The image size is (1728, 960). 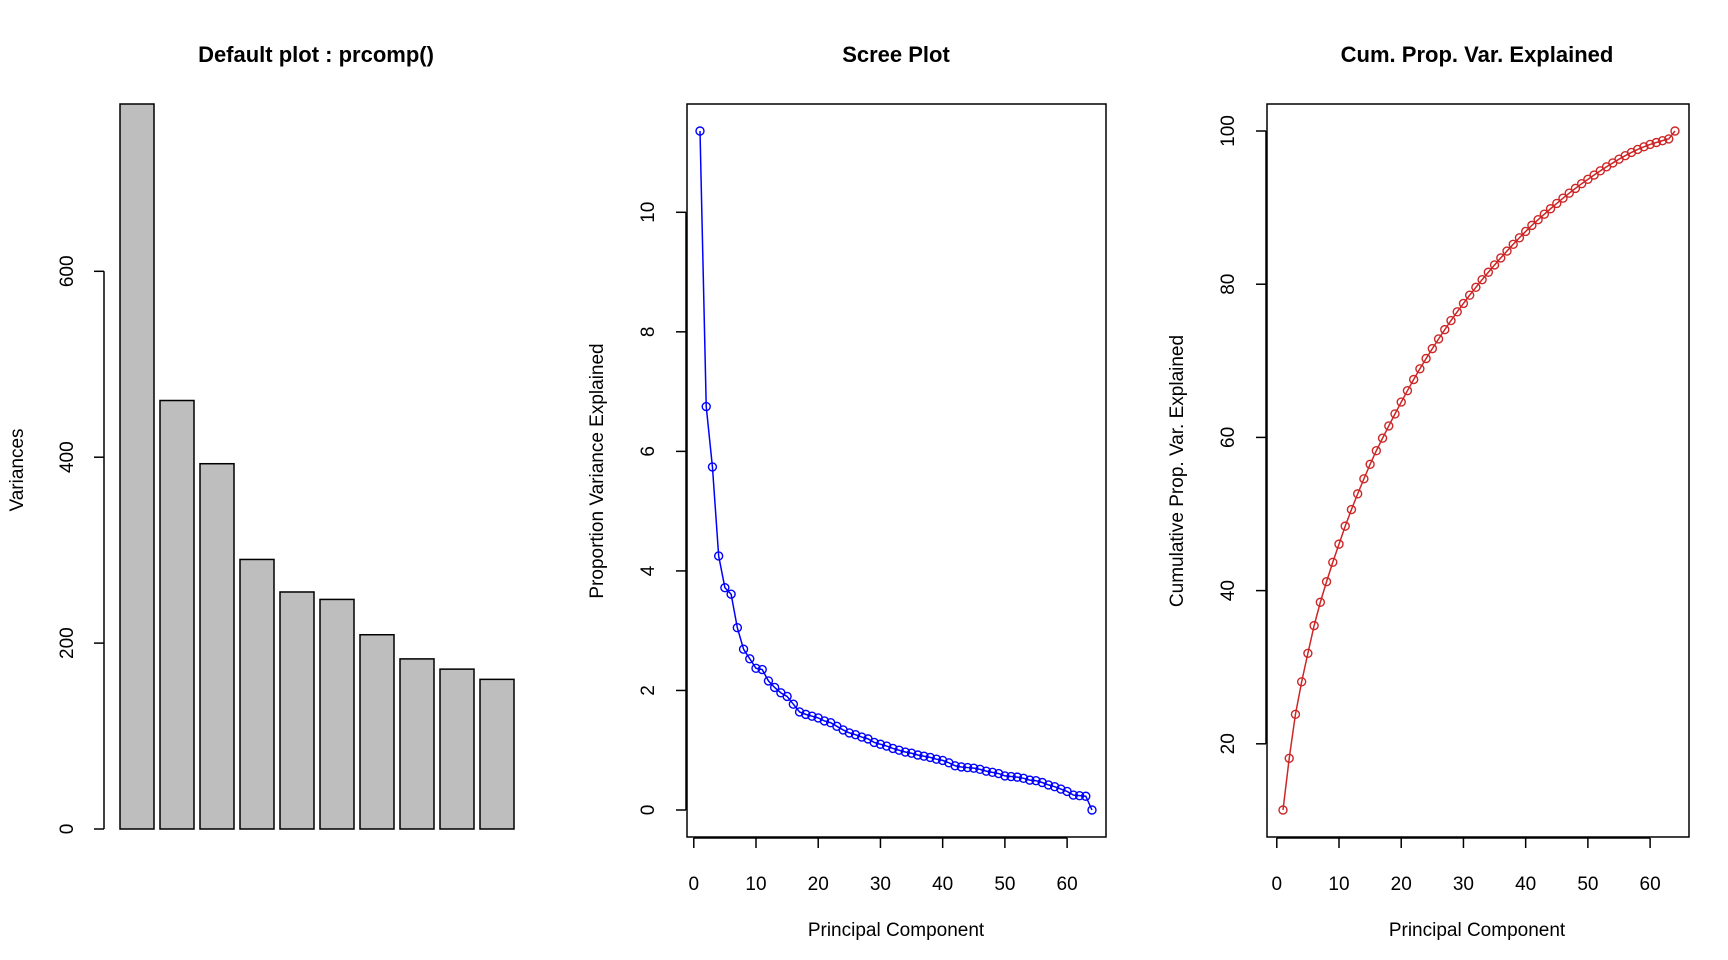 What do you see at coordinates (1228, 743) in the screenshot?
I see `cumulative-plot-y-tick-label: 20` at bounding box center [1228, 743].